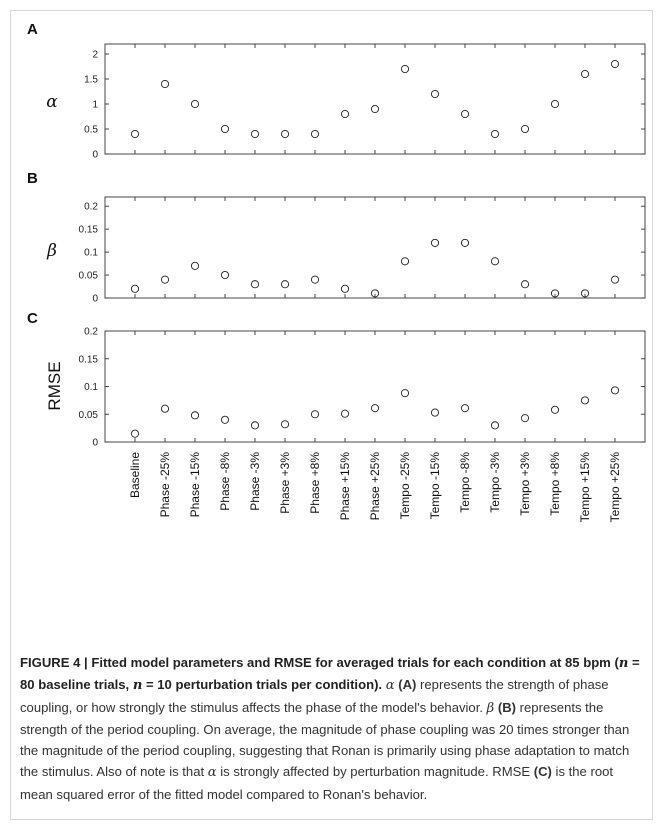 Image resolution: width=665 pixels, height=833 pixels. I want to click on x-tick-label: Tempo -25%, so click(405, 486).